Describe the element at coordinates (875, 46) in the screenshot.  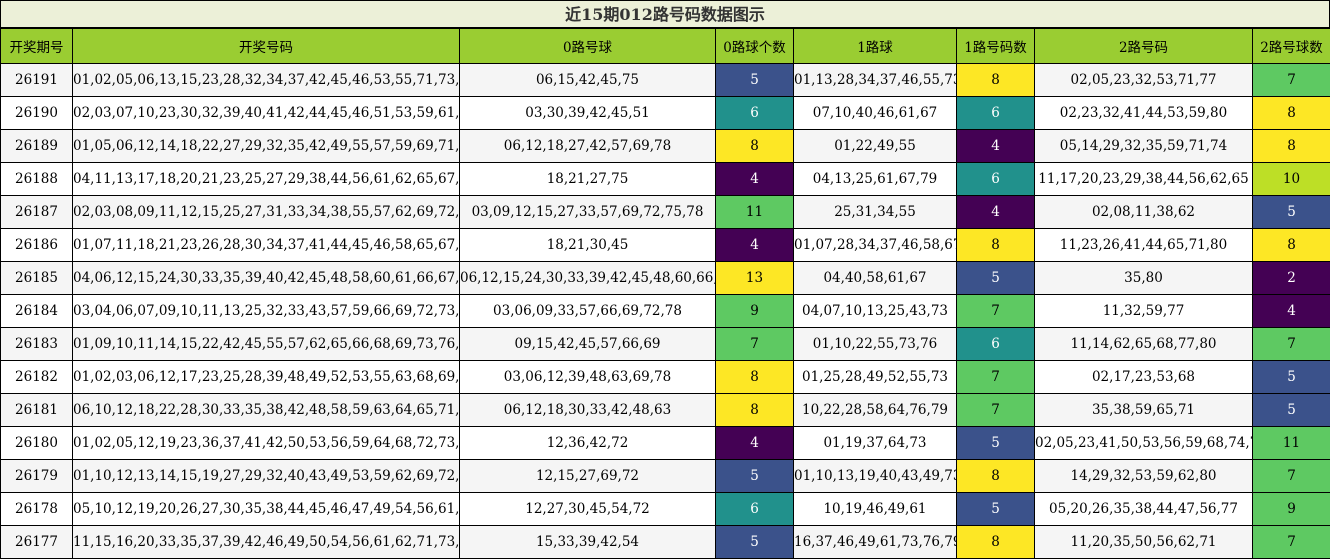
I see `header-cell: 1路球` at that location.